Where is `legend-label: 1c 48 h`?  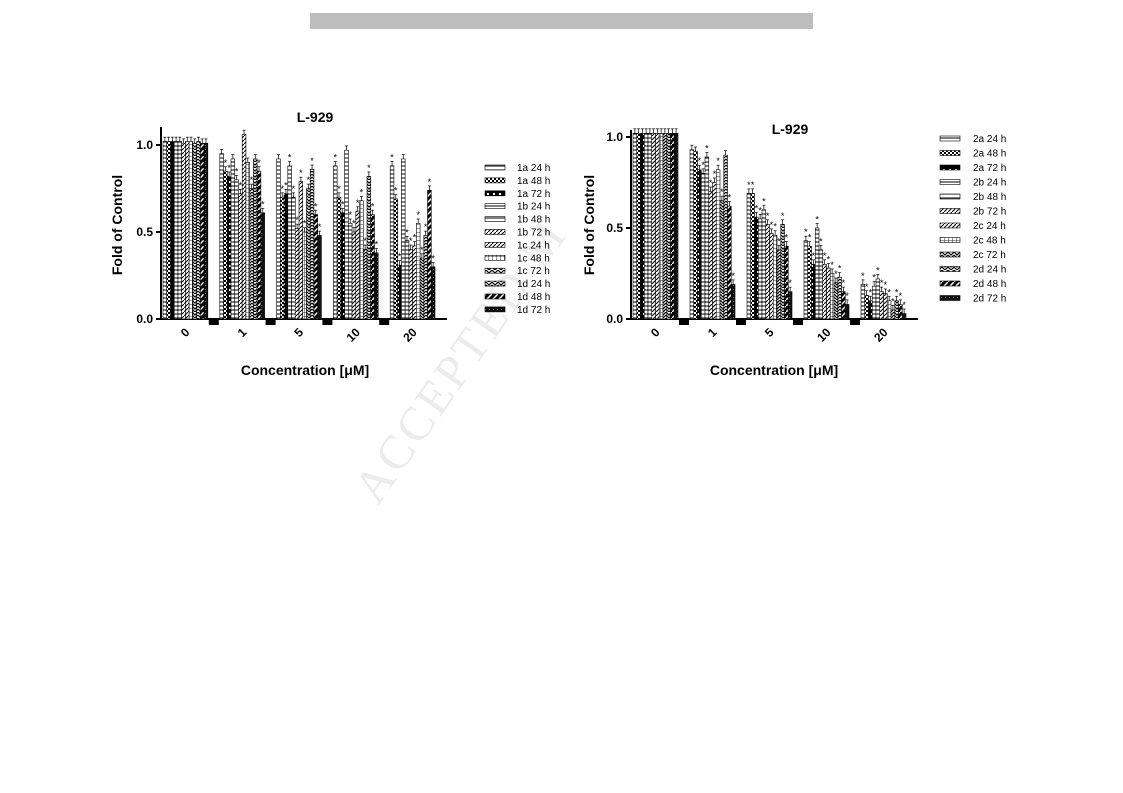 legend-label: 1c 48 h is located at coordinates (533, 258).